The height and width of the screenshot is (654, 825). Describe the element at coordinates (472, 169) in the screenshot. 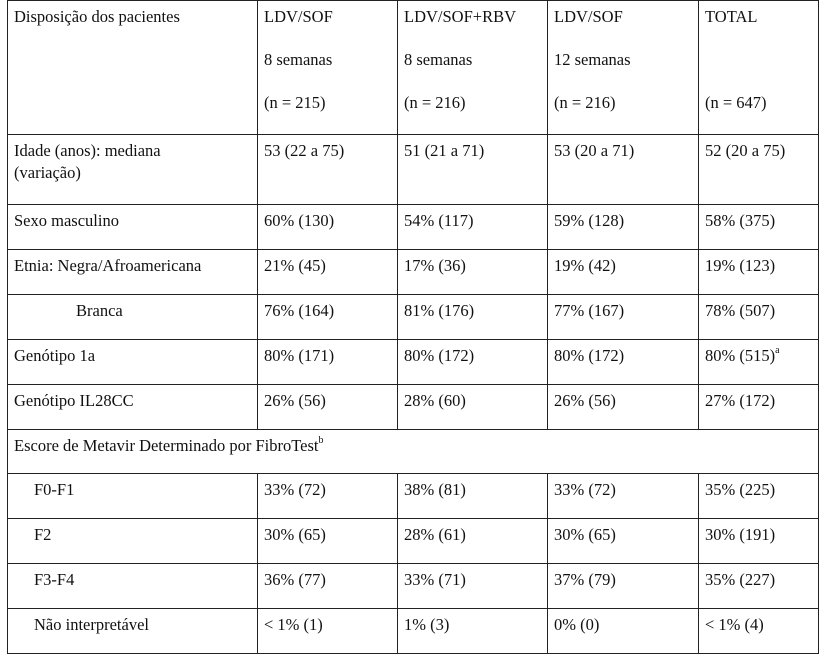

I see `table-cell: 51 (21 a 71)` at that location.